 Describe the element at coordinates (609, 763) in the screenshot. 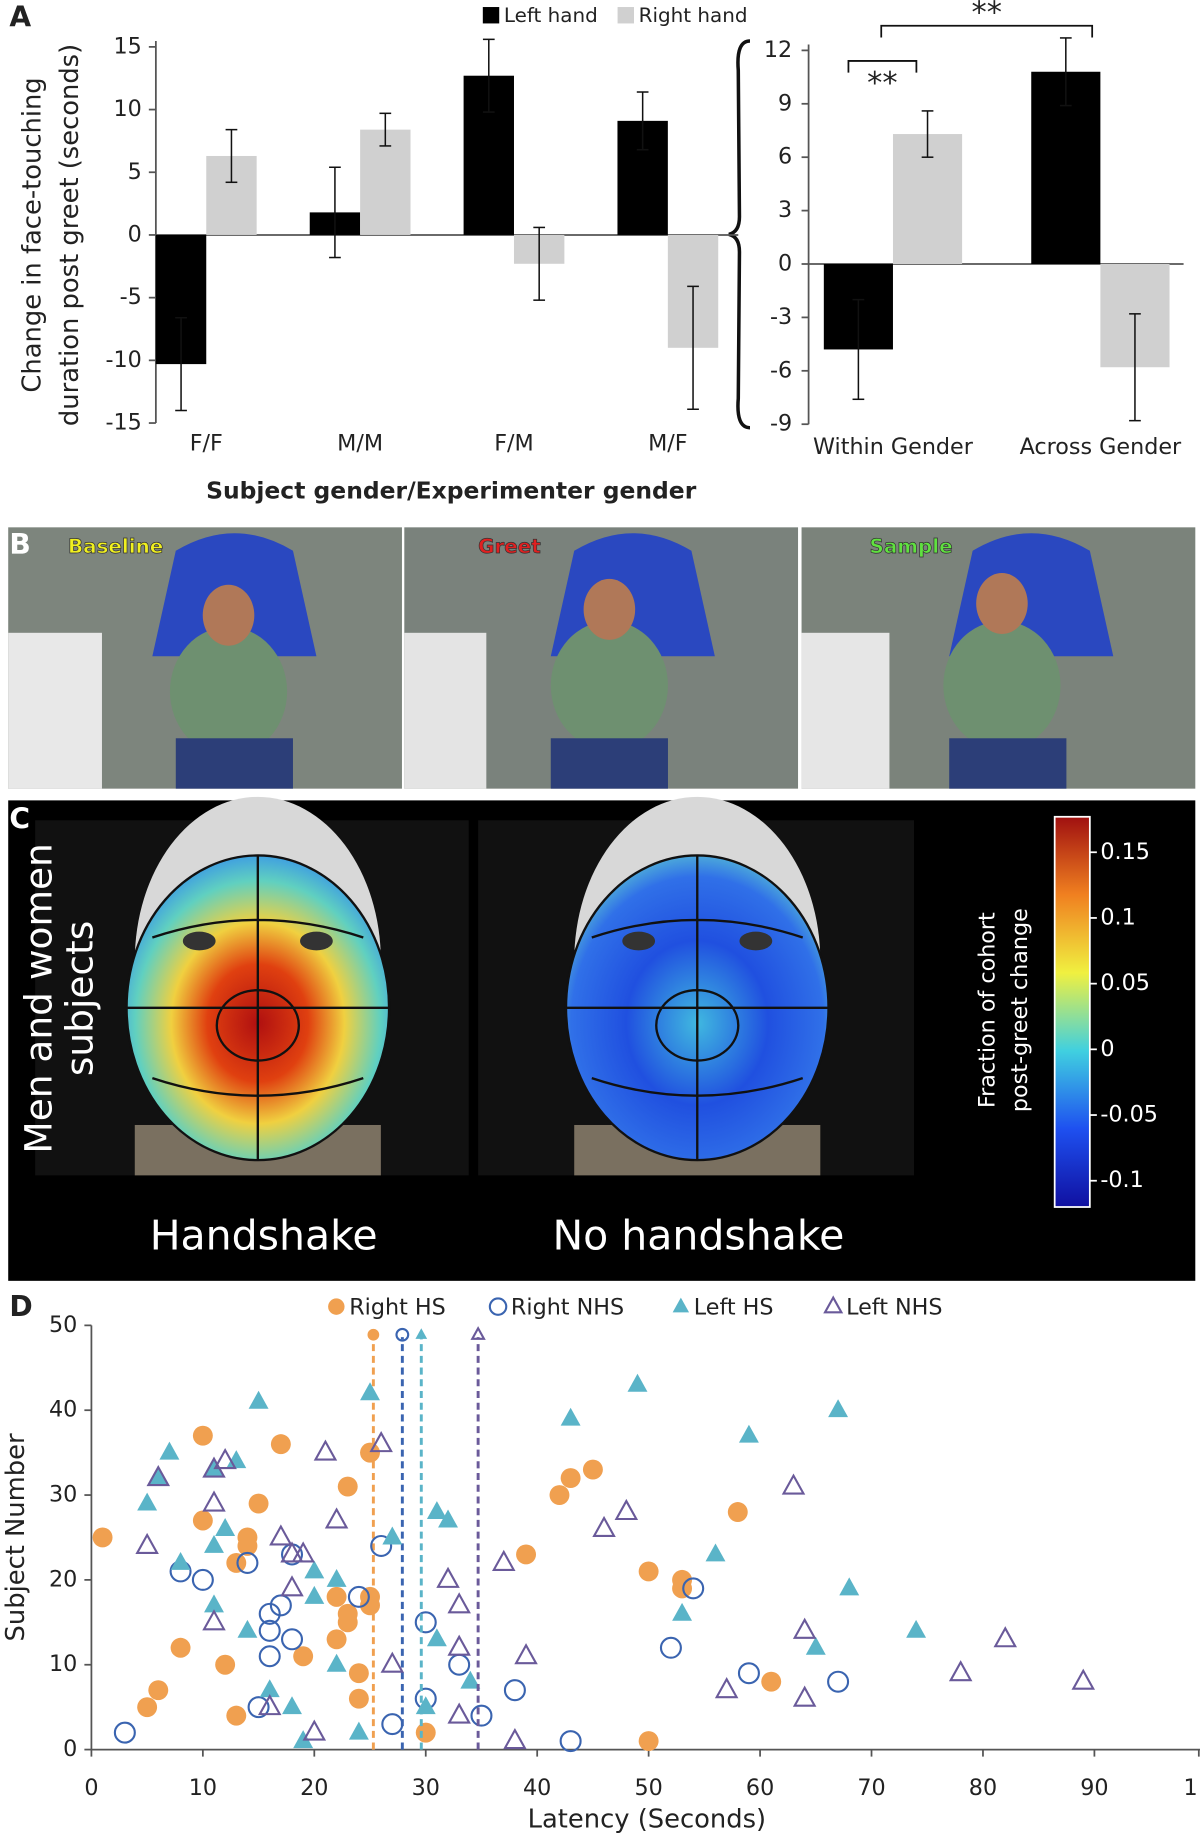

I see `jeans` at that location.